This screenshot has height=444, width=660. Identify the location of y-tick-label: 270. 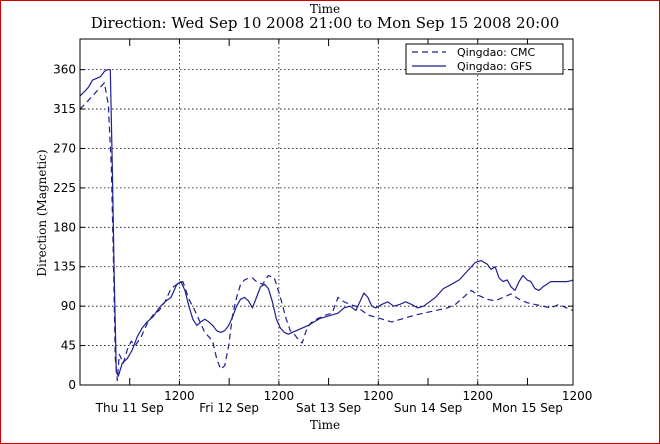
(64, 148).